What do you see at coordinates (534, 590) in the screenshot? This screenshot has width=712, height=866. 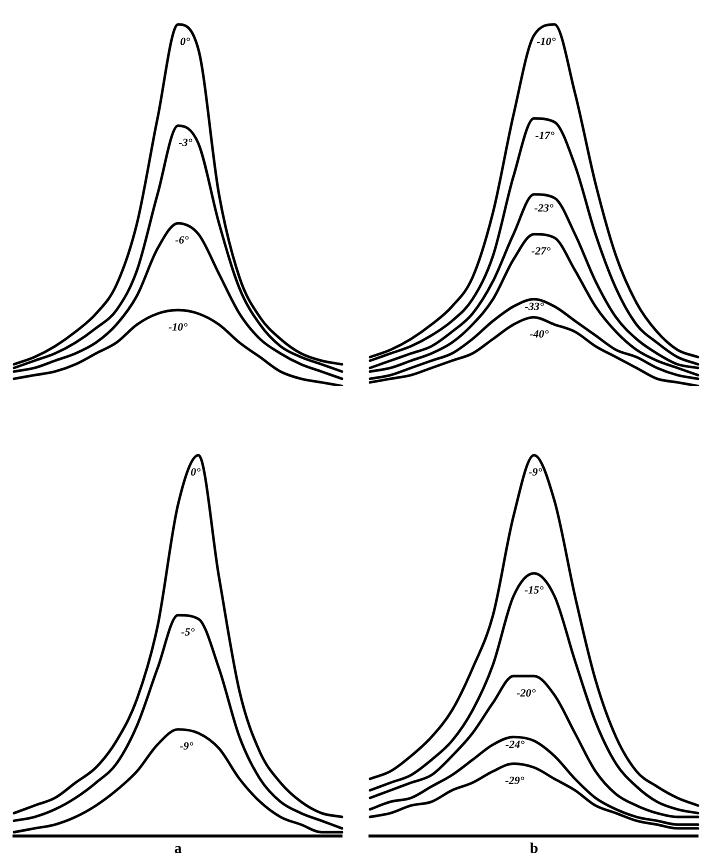 I see `series-label: -15°` at bounding box center [534, 590].